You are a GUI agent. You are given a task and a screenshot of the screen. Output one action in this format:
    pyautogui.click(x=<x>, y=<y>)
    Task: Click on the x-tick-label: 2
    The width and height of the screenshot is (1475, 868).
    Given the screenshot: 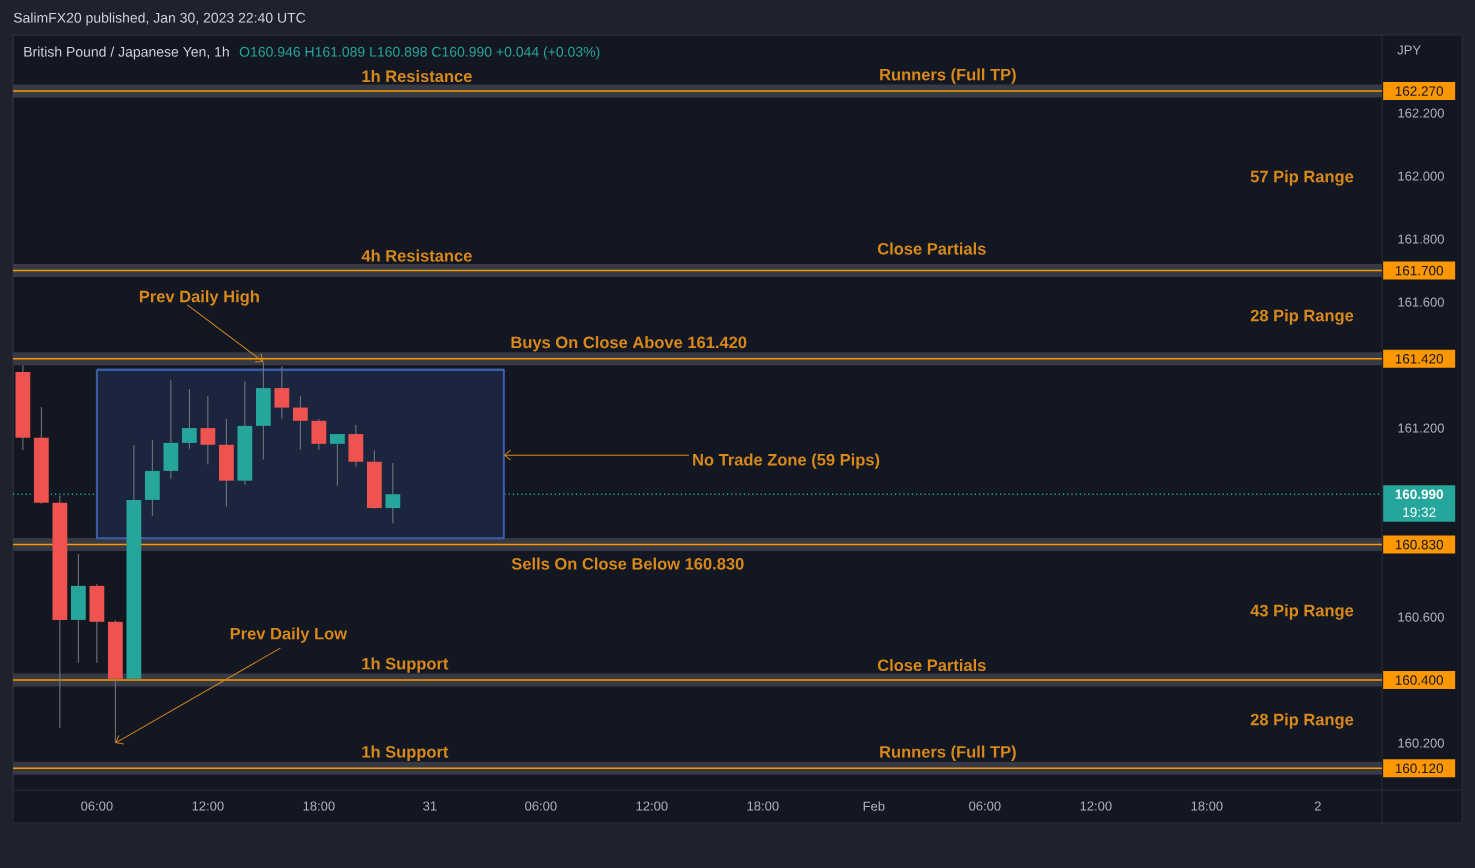 What is the action you would take?
    pyautogui.click(x=1317, y=806)
    